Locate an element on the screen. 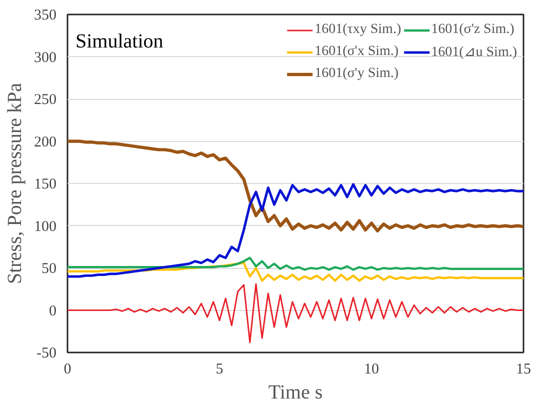 The image size is (533, 406). x-tick-label: 5 is located at coordinates (220, 370).